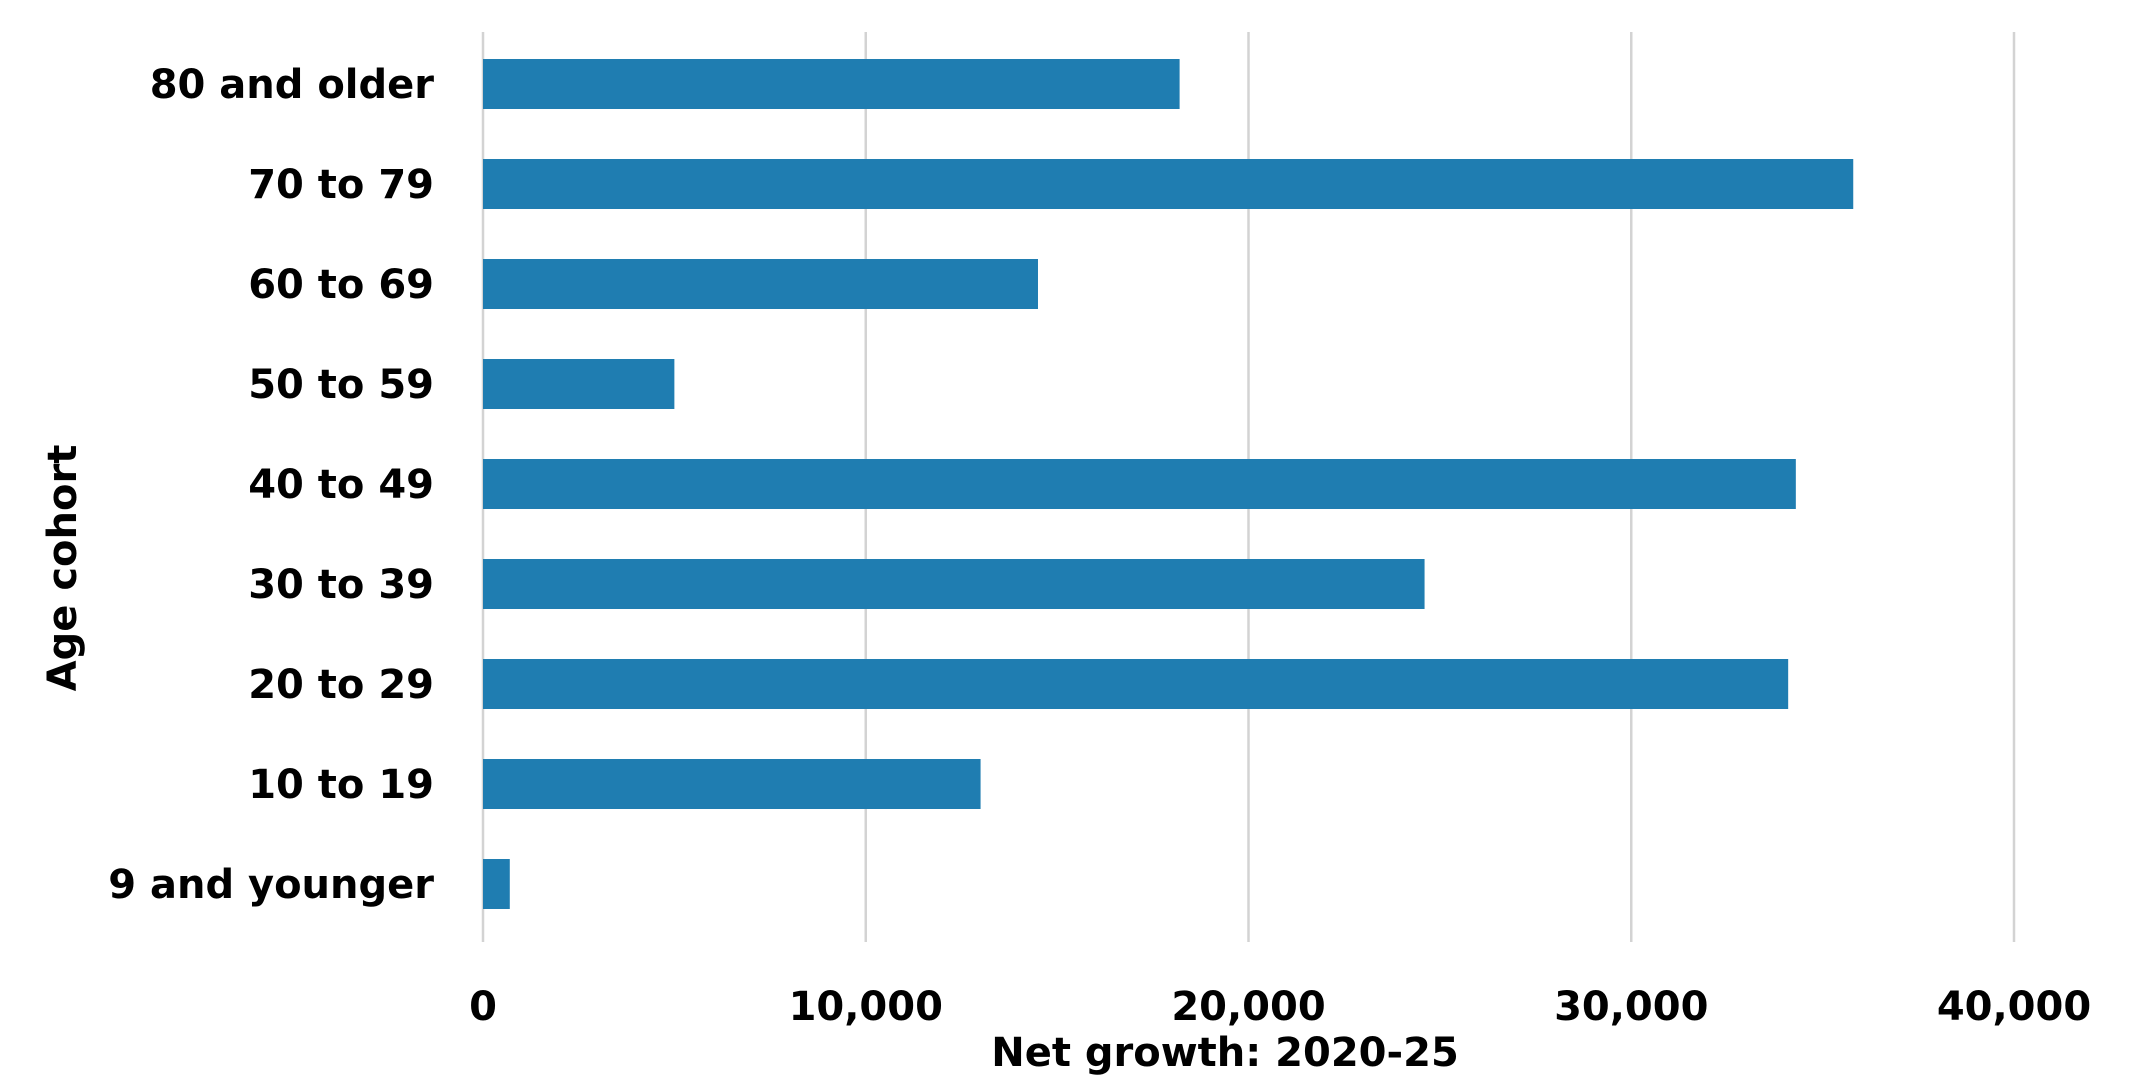  I want to click on category-label: 40 to 49, so click(341, 485).